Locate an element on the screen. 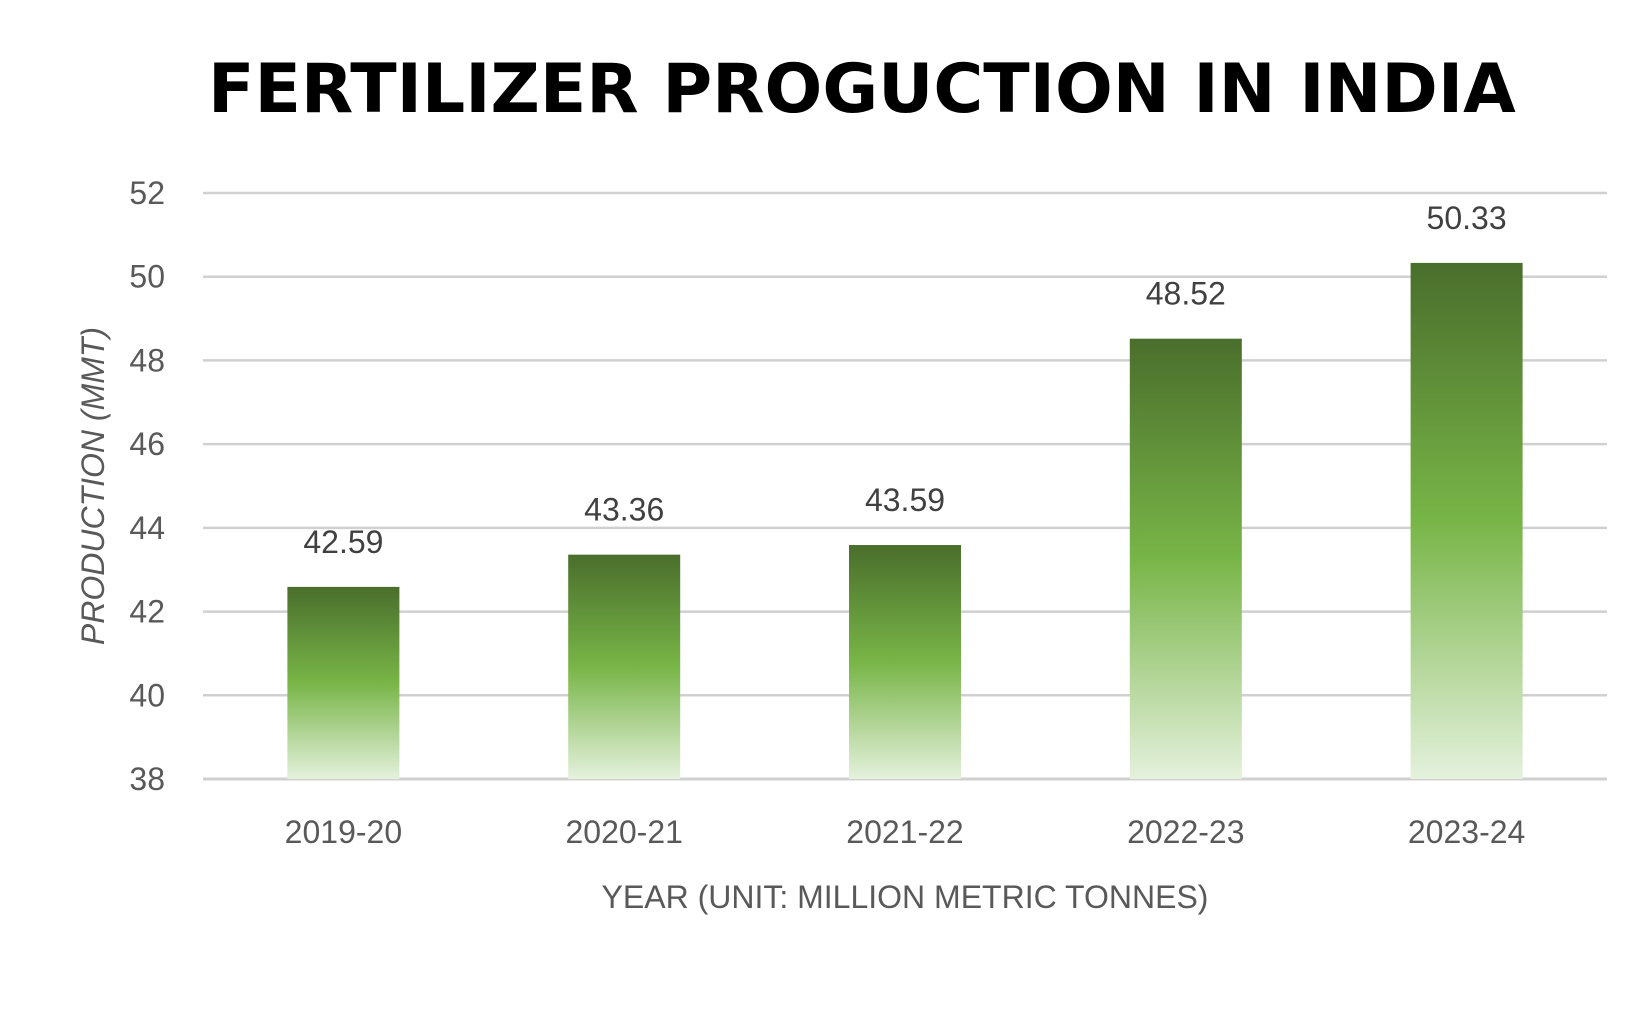 The height and width of the screenshot is (1024, 1650). y-axis-ticks: 38 40 42 44 46 48 50 52 is located at coordinates (147, 486).